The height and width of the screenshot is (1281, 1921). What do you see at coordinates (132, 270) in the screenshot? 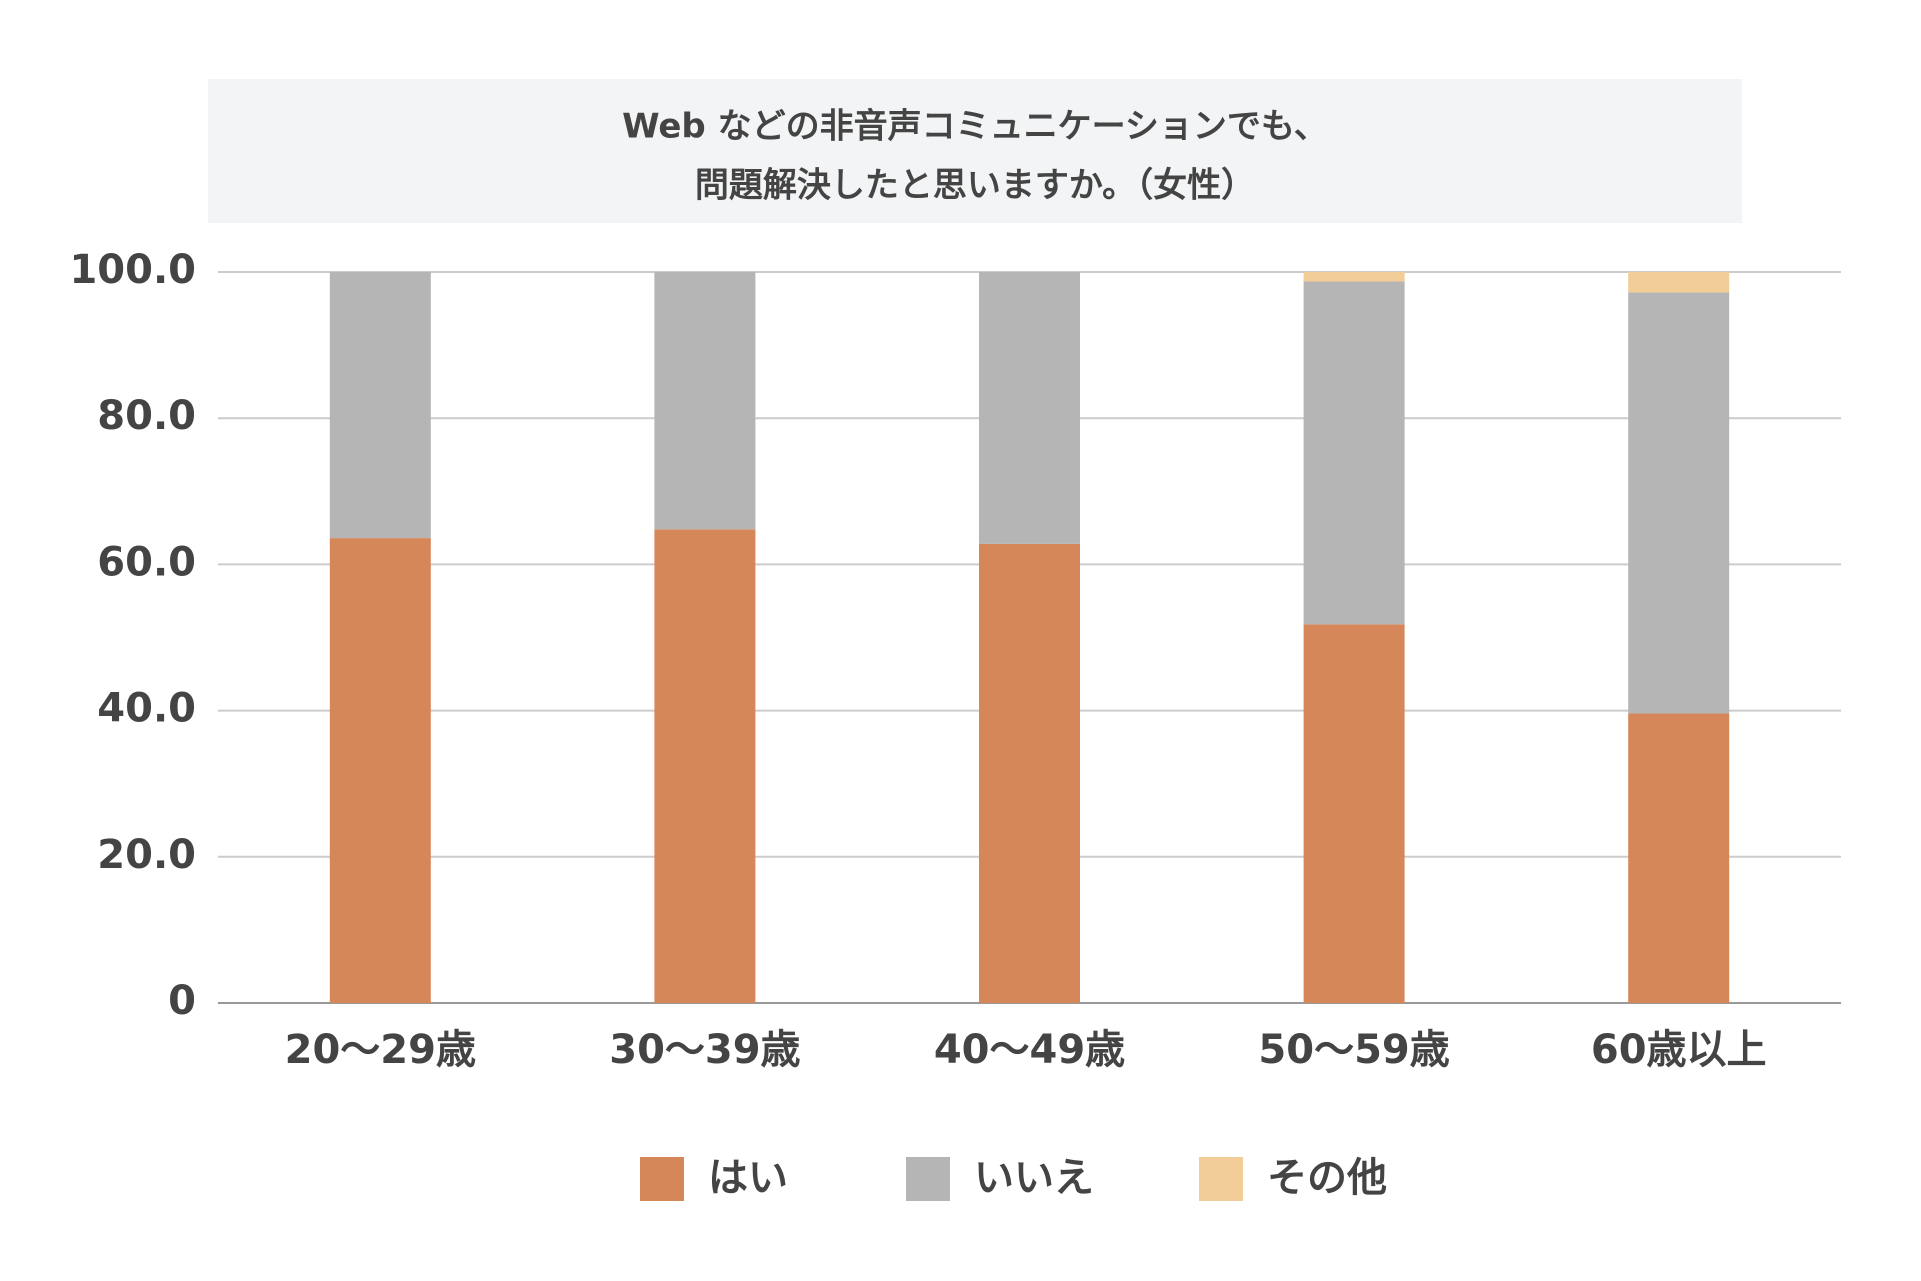
I see `y-tick-label: 100.0` at bounding box center [132, 270].